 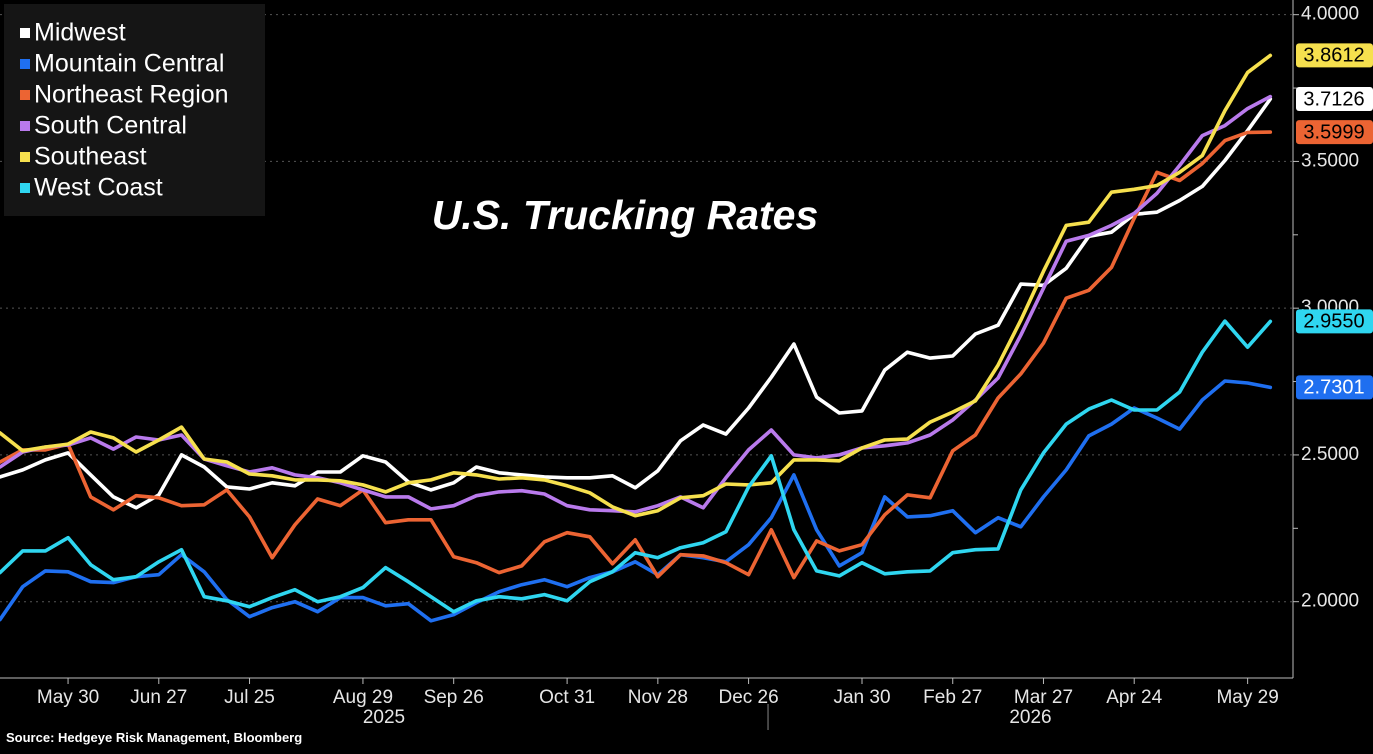 I want to click on end-label: 3.7126, so click(x=1333, y=99).